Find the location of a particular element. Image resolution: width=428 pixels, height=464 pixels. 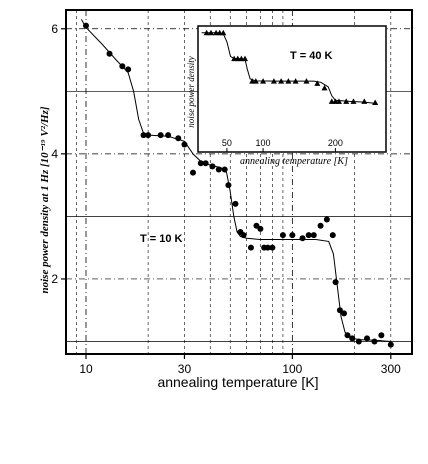

main-x-ticks: 10 30 100 300 is located at coordinates (240, 365).